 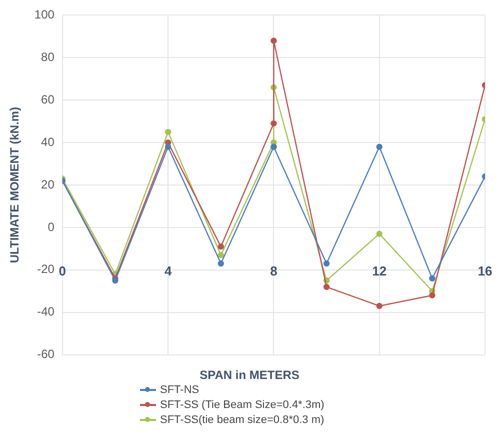 What do you see at coordinates (249, 375) in the screenshot?
I see `x-axis-title: SPAN in METERS` at bounding box center [249, 375].